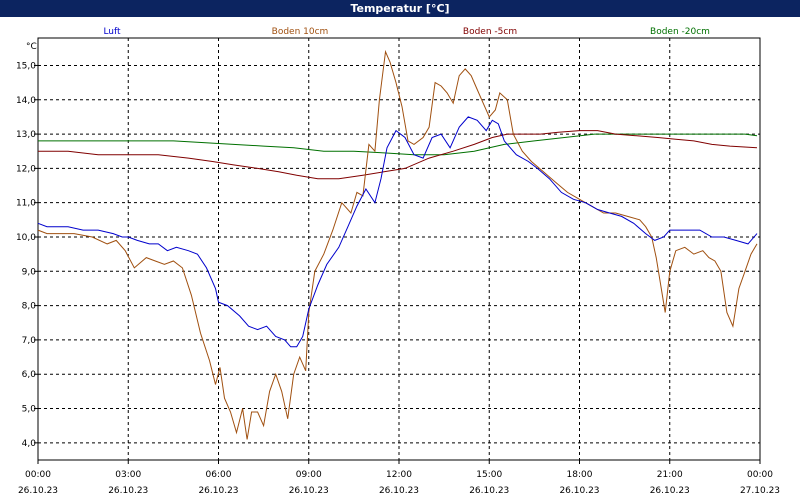 The image size is (800, 500). What do you see at coordinates (26, 238) in the screenshot?
I see `y-tick-label: 10,0` at bounding box center [26, 238].